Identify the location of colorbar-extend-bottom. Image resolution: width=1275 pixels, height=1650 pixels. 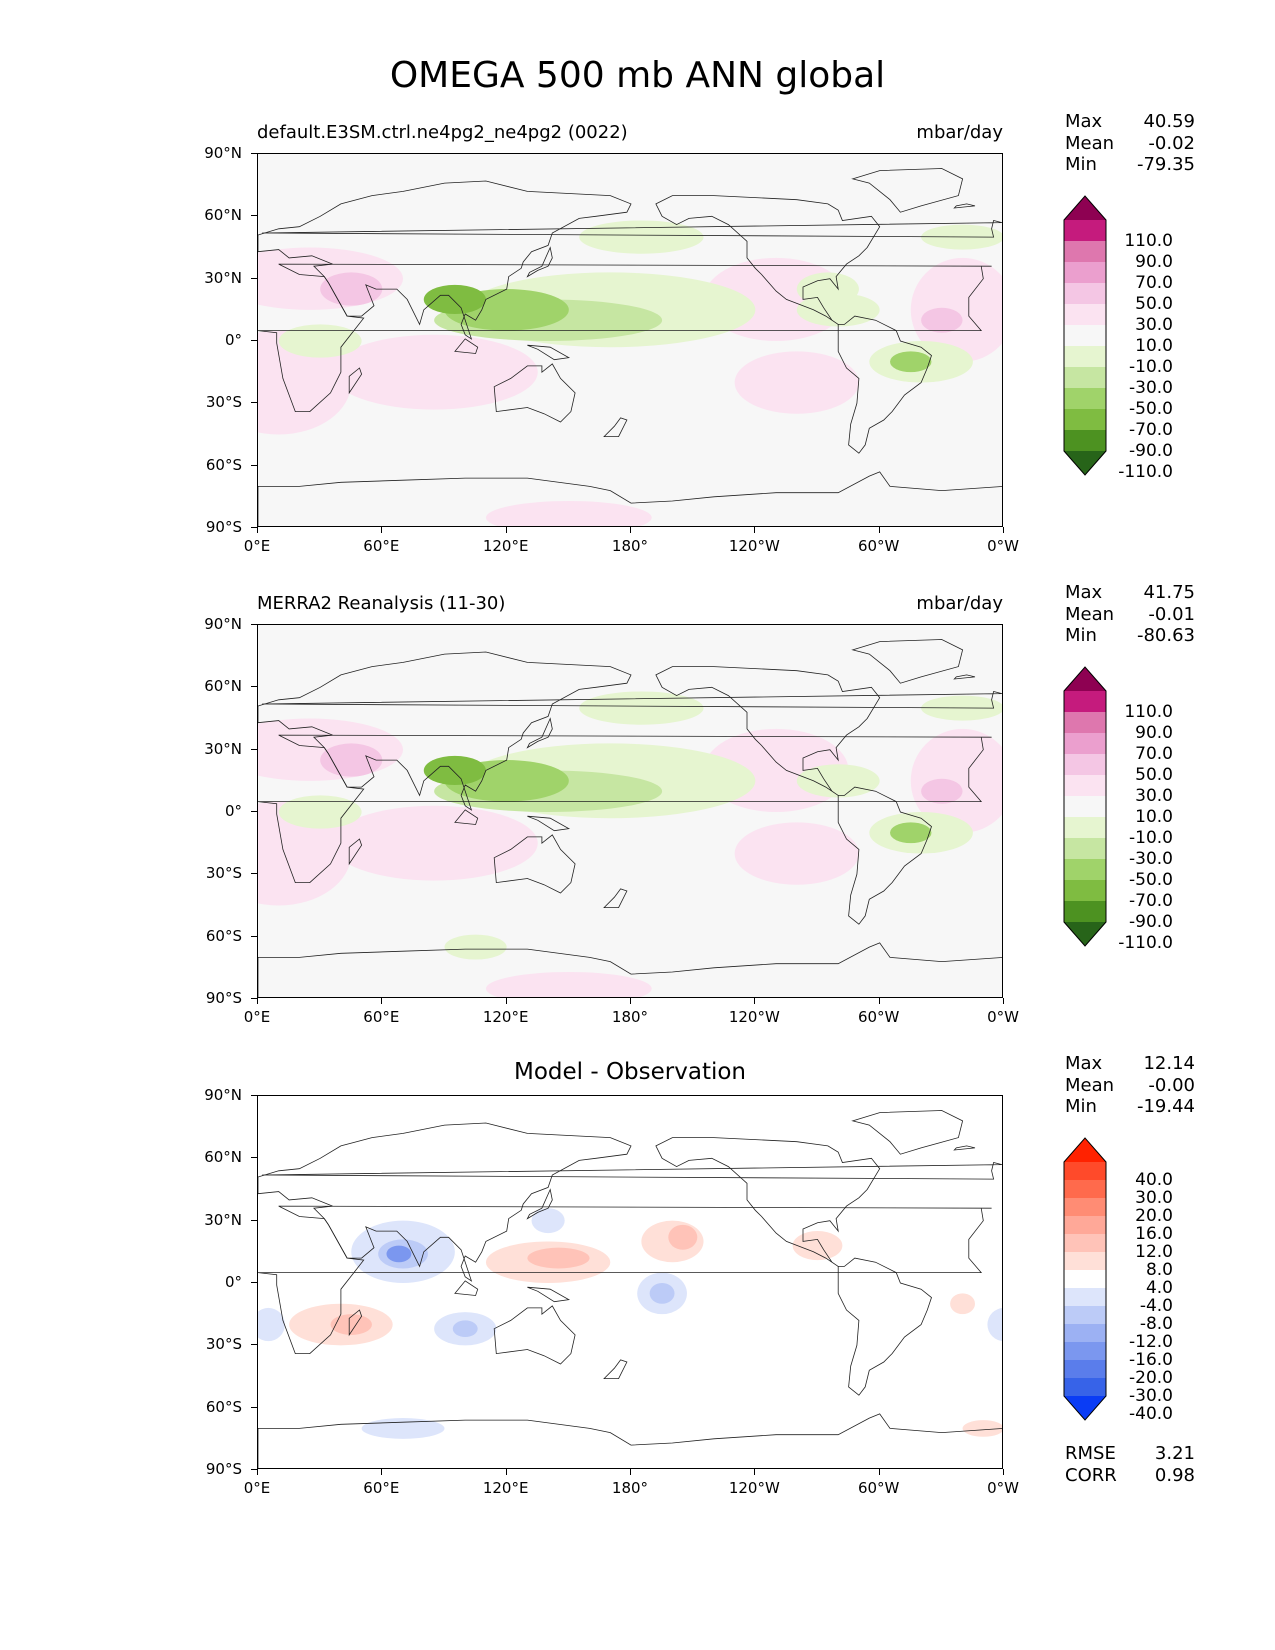
(1085, 463).